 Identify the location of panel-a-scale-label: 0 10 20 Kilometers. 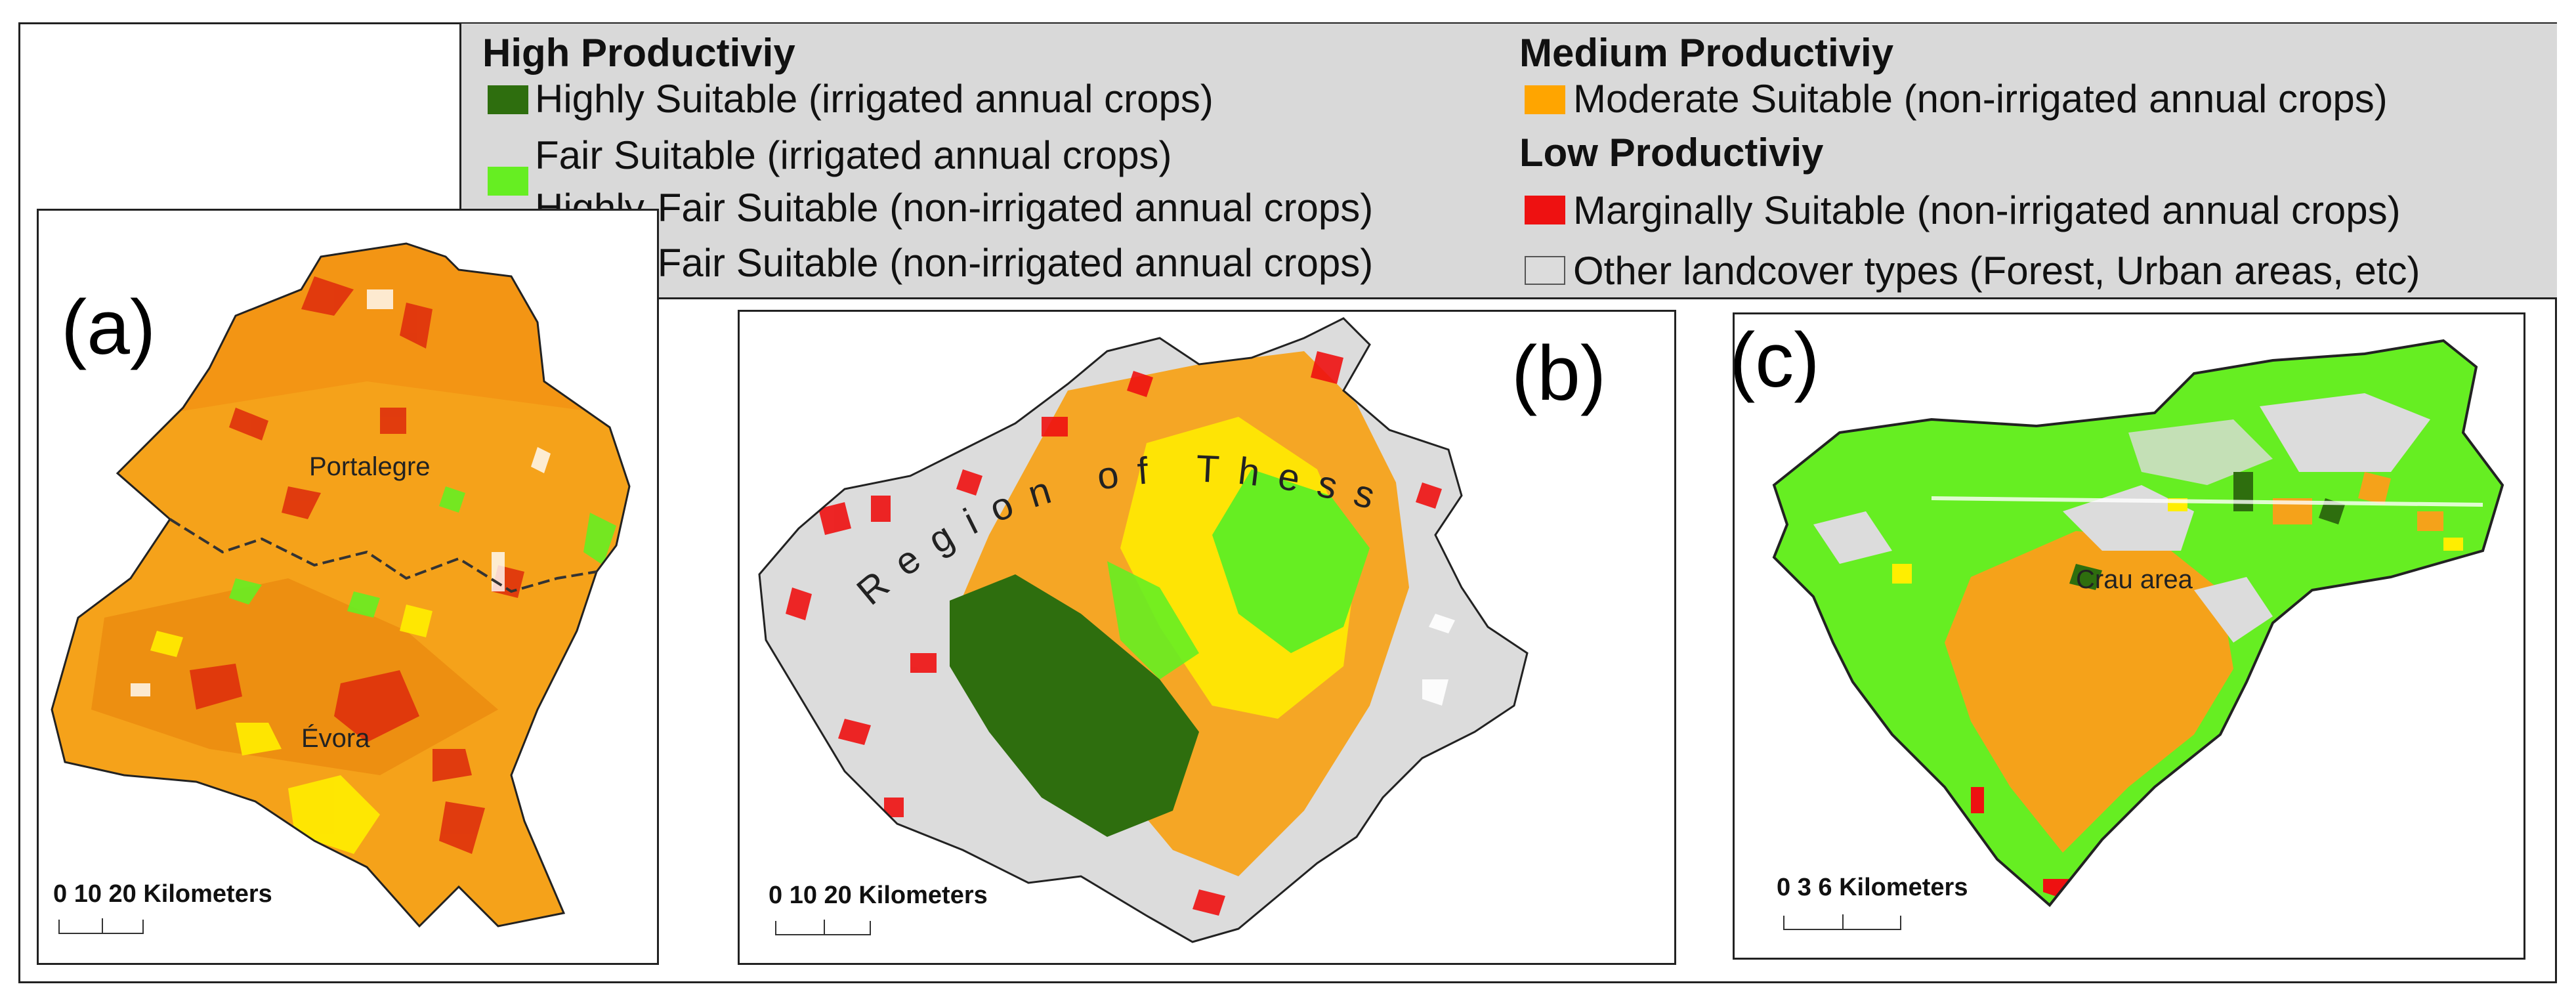
(162, 894).